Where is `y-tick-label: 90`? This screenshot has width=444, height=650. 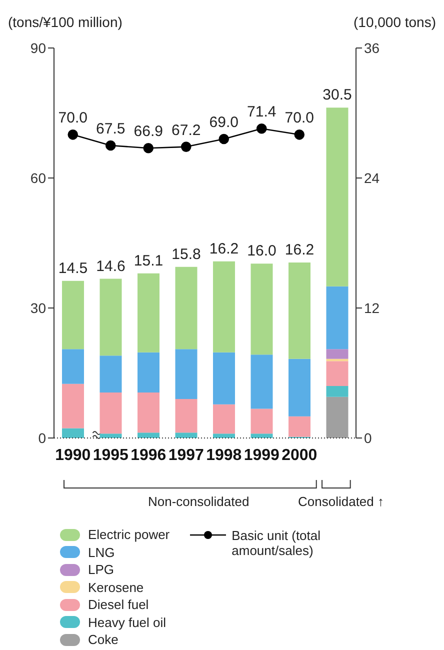 y-tick-label: 90 is located at coordinates (38, 48).